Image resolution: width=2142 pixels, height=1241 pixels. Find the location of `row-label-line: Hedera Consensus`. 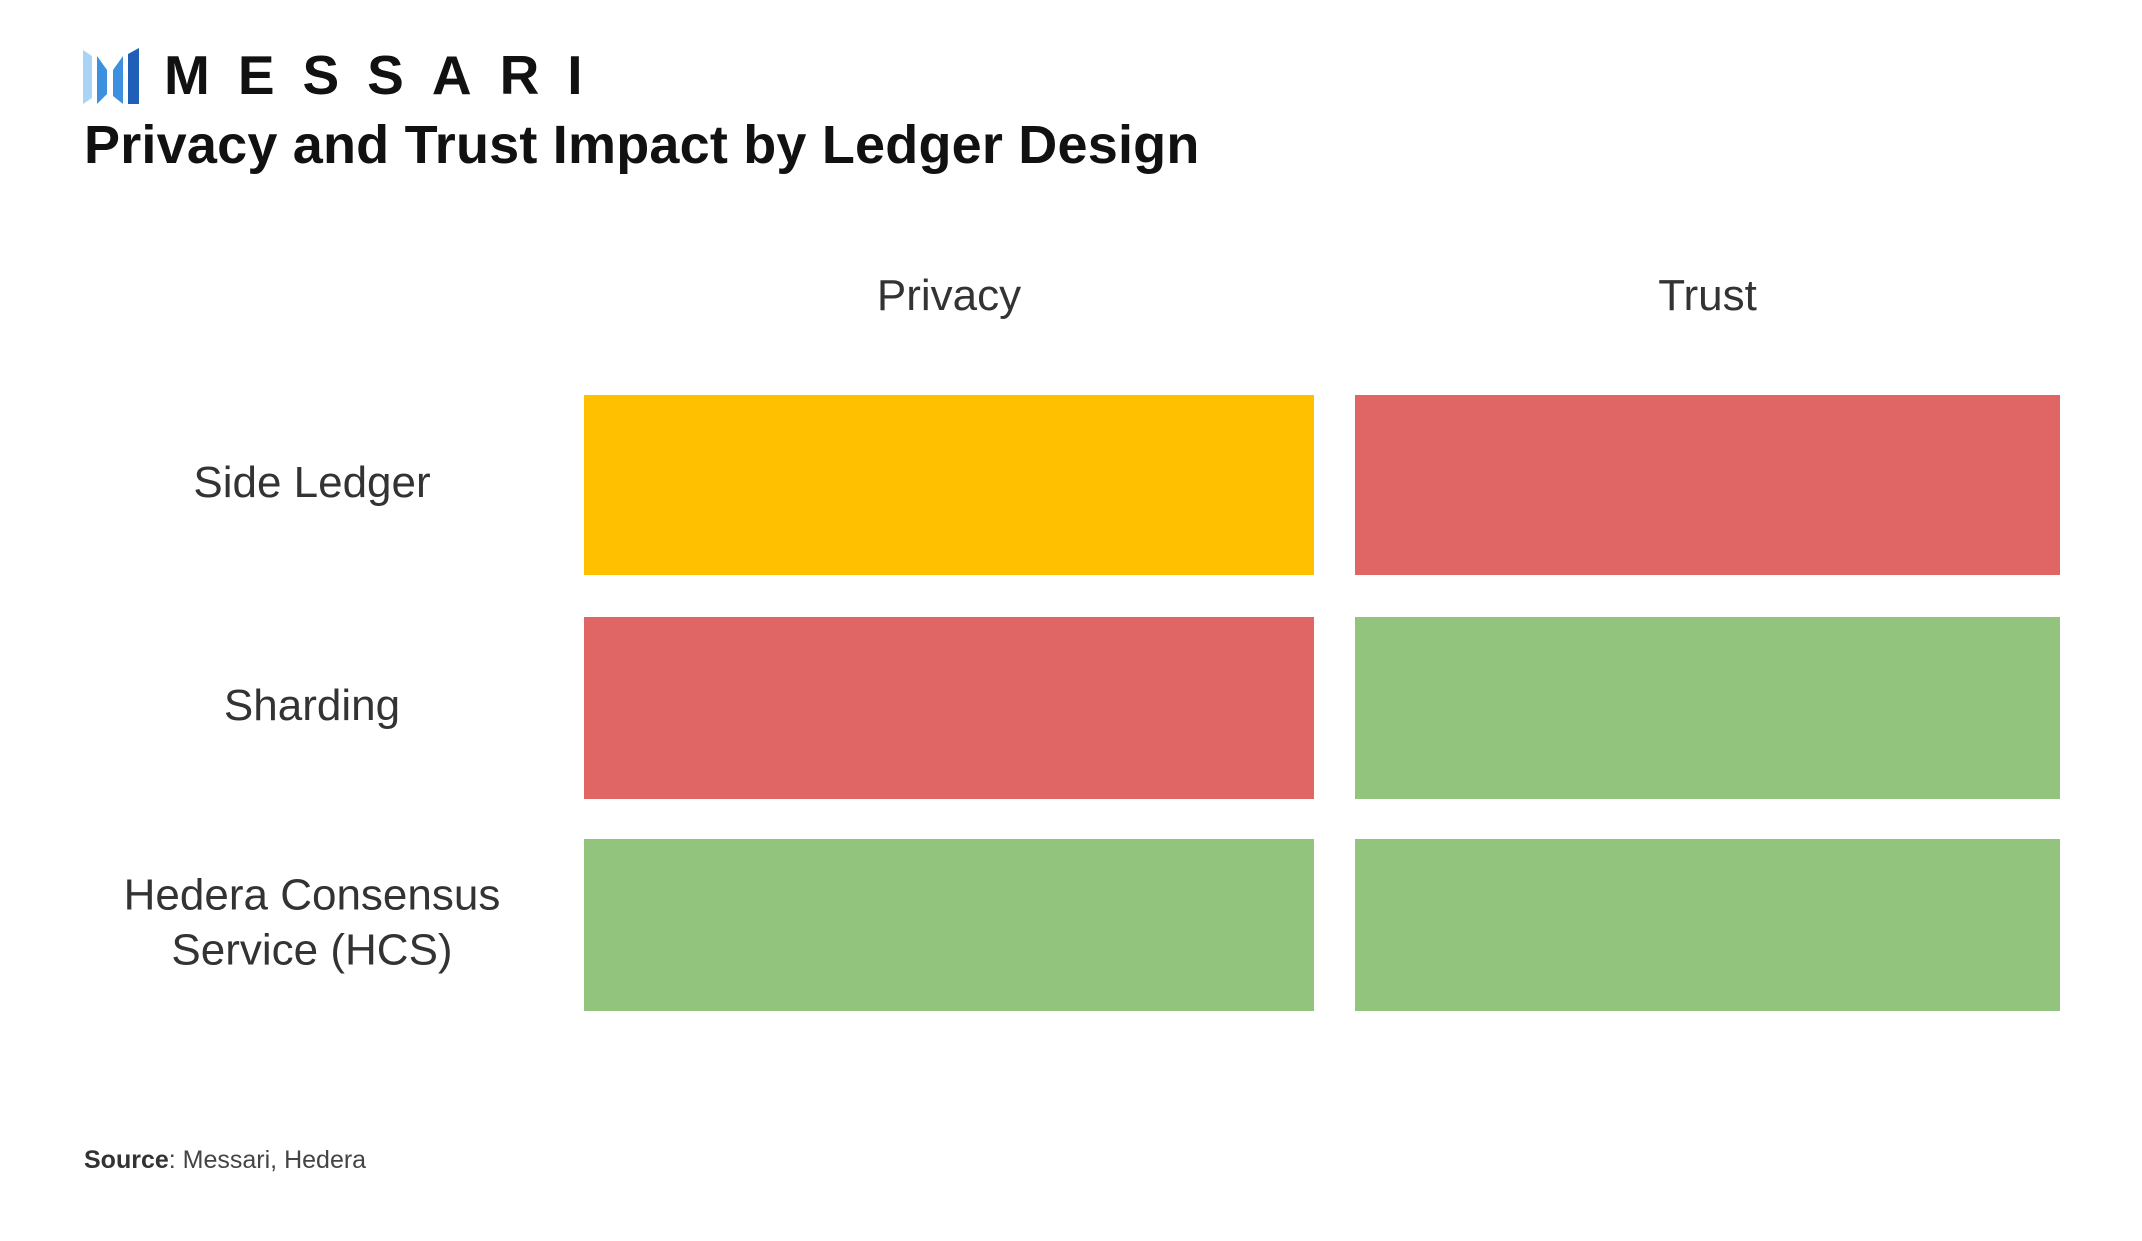

row-label-line: Hedera Consensus is located at coordinates (312, 894).